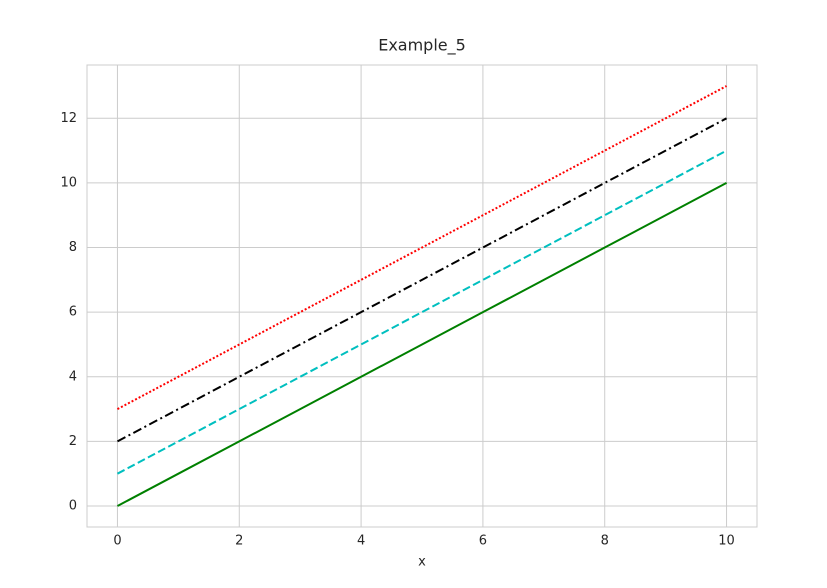  What do you see at coordinates (726, 541) in the screenshot?
I see `x-tick-label: 10` at bounding box center [726, 541].